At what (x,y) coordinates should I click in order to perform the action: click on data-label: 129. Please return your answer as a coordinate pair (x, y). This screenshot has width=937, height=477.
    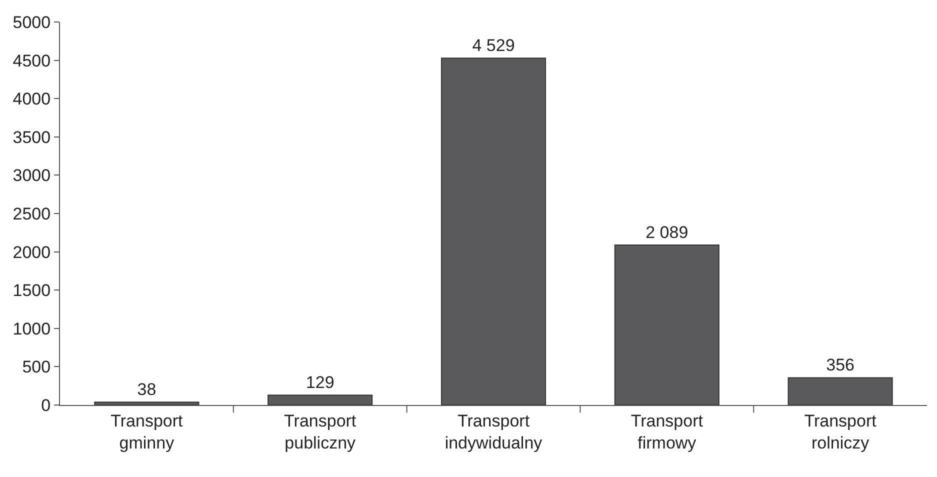
    Looking at the image, I should click on (320, 382).